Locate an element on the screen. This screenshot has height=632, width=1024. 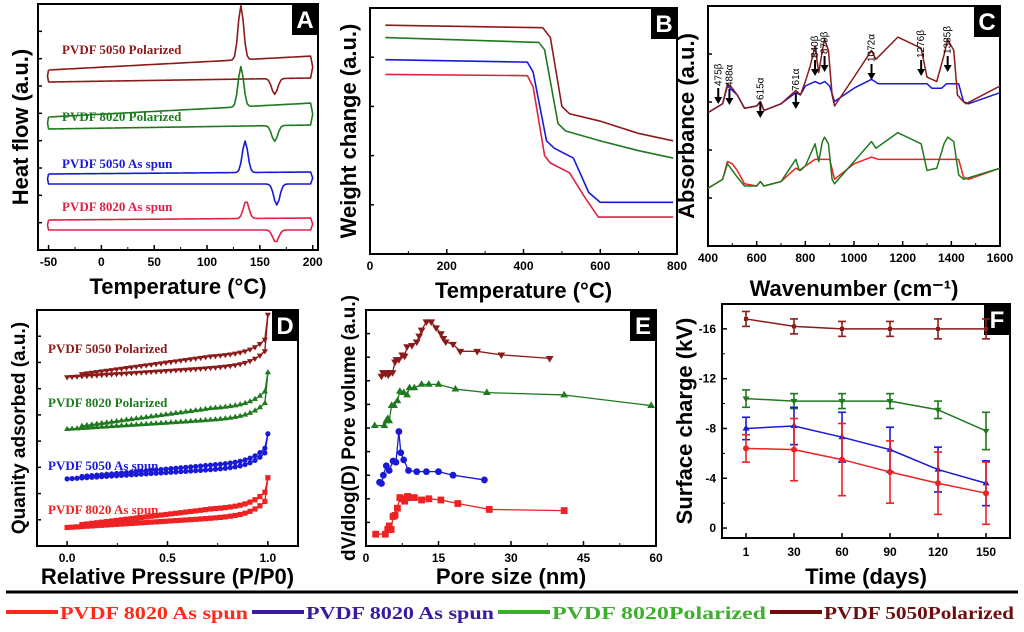
peak-annotation: 475β is located at coordinates (718, 83).